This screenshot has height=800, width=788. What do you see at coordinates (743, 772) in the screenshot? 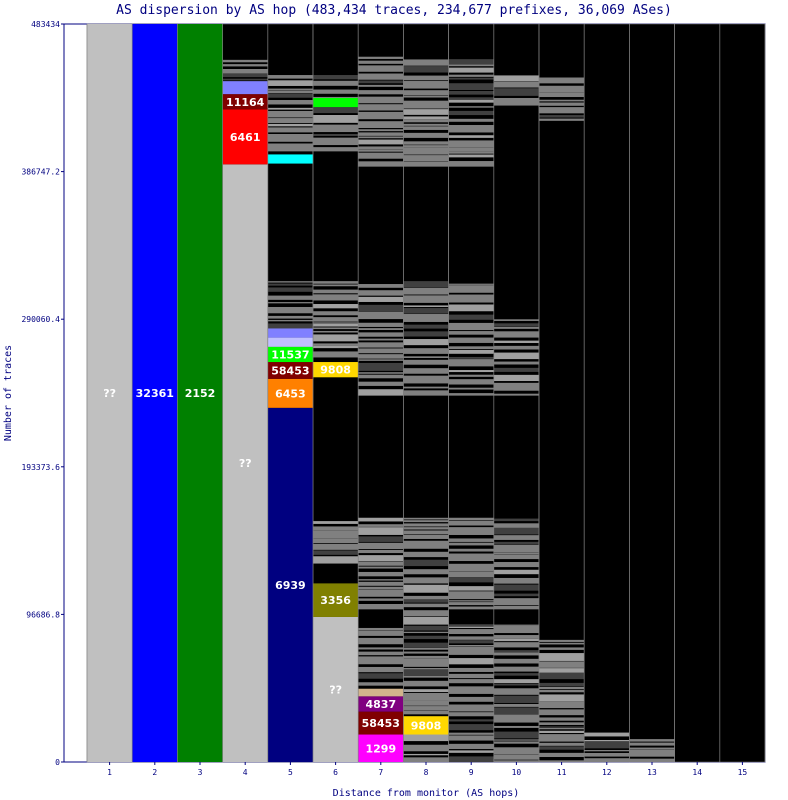
I see `x-tick-label: 15` at bounding box center [743, 772].